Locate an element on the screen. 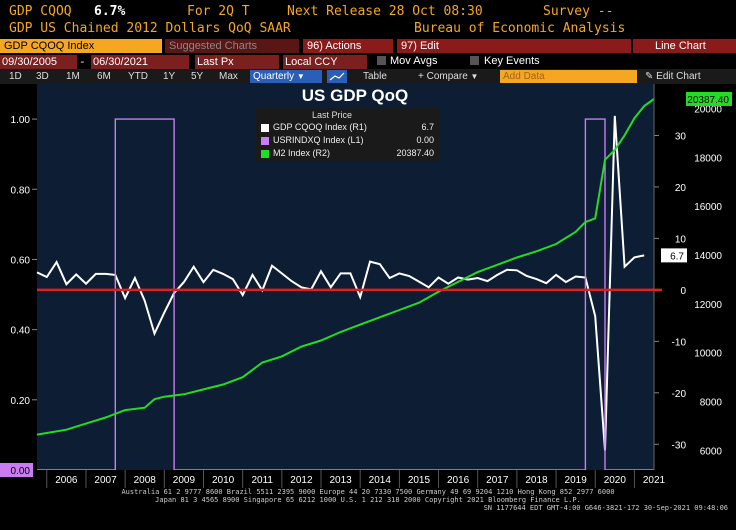  price-field-select: Last Px is located at coordinates (237, 62).